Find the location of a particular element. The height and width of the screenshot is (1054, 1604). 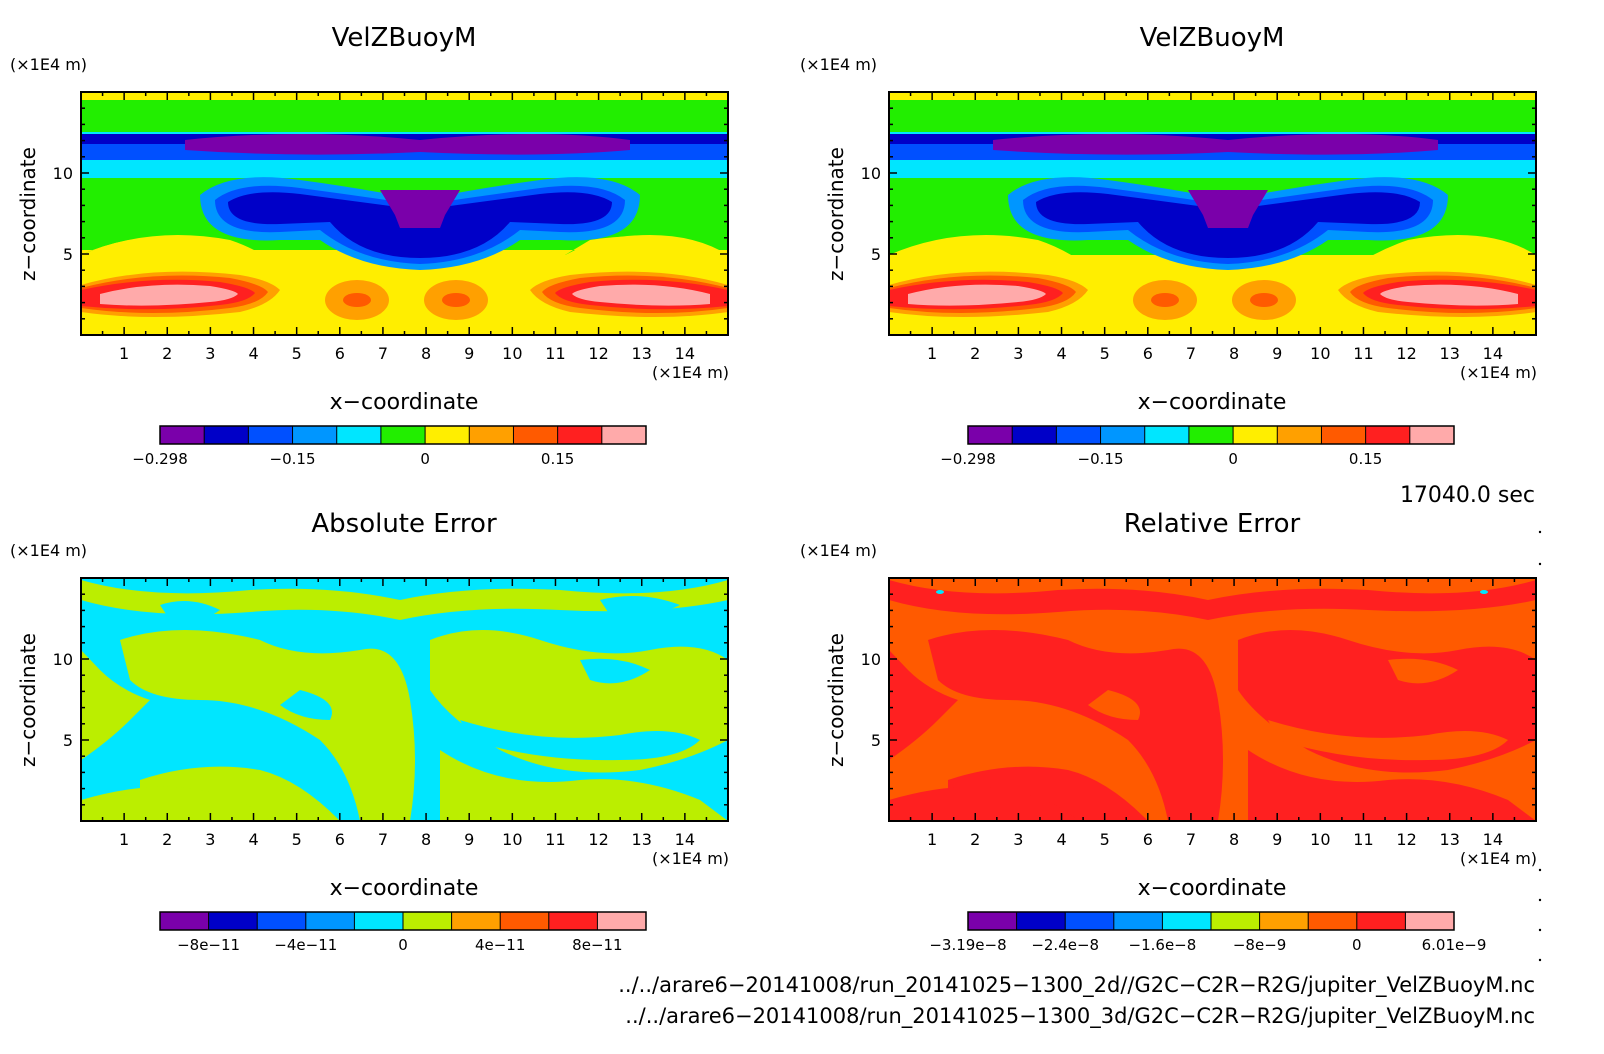

panel-3-x-unit: (×1E4 m) is located at coordinates (690, 858).